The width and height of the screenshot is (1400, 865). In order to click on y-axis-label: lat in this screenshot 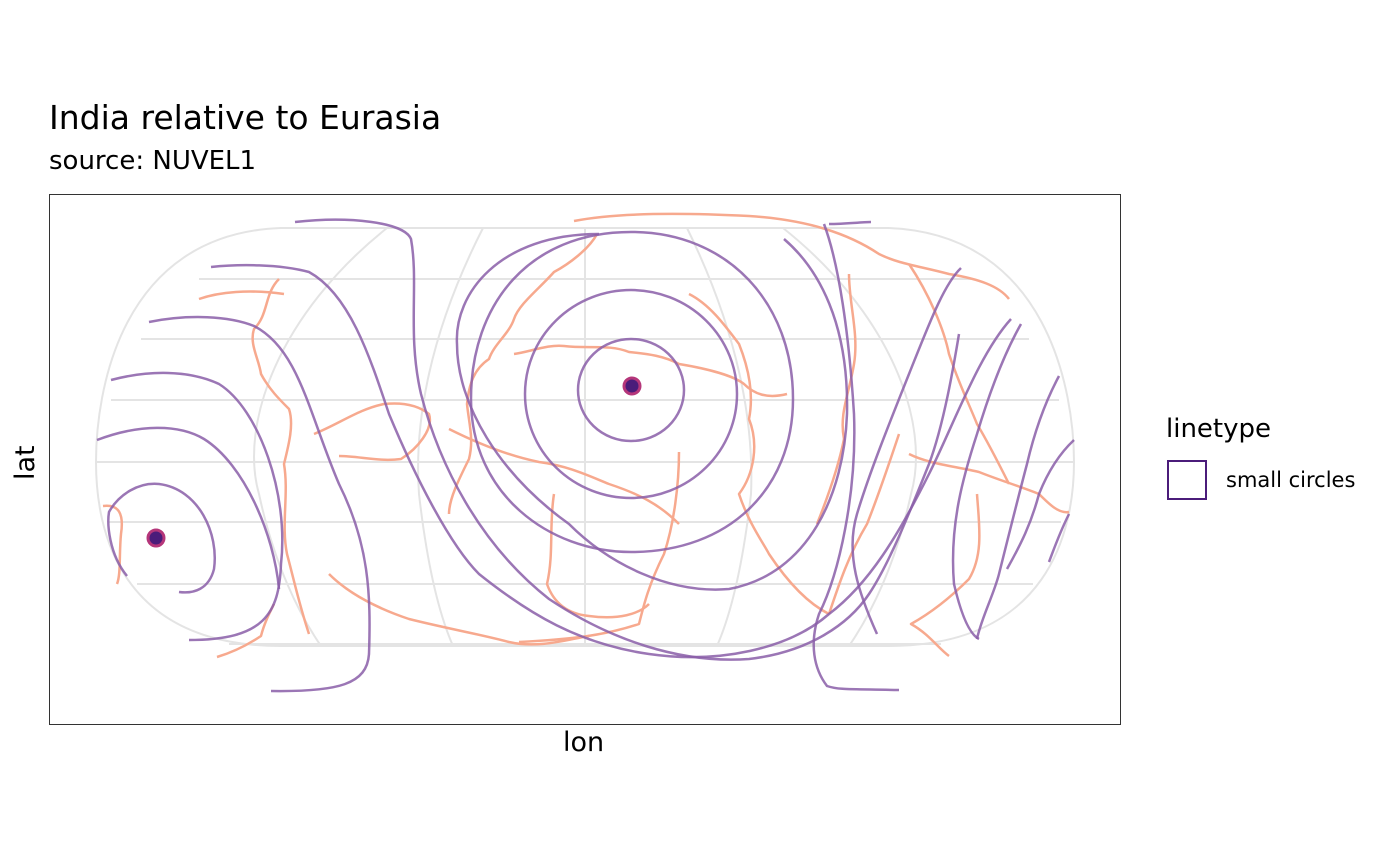, I will do `click(25, 462)`.